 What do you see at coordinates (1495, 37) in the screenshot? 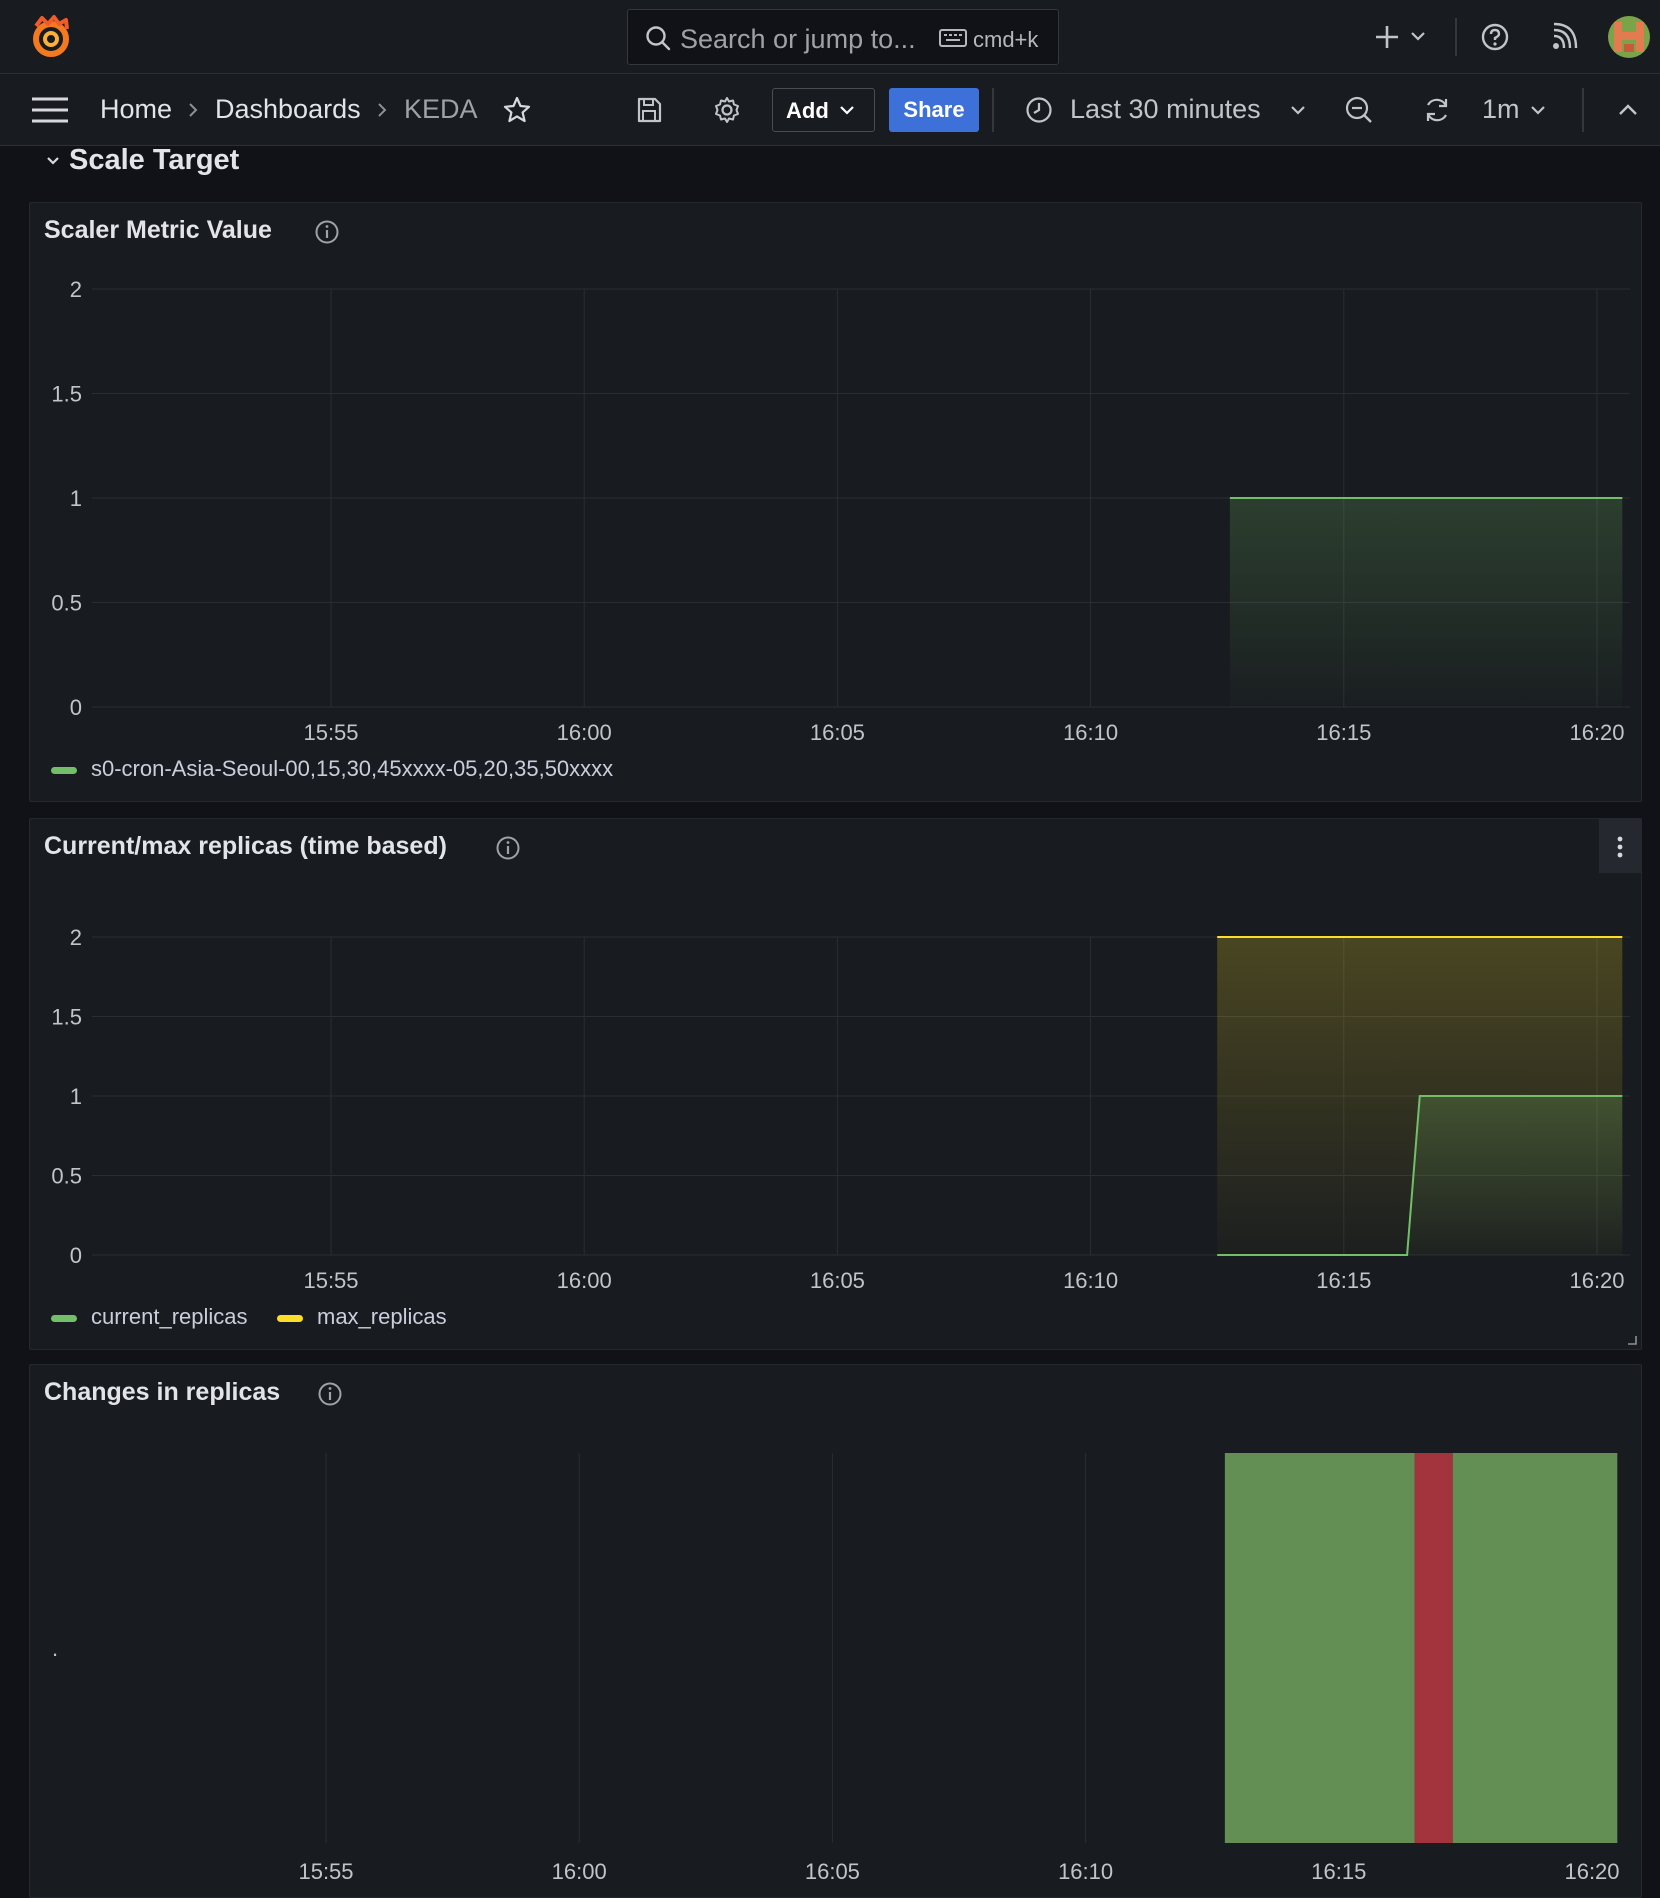
I see `help-icon` at bounding box center [1495, 37].